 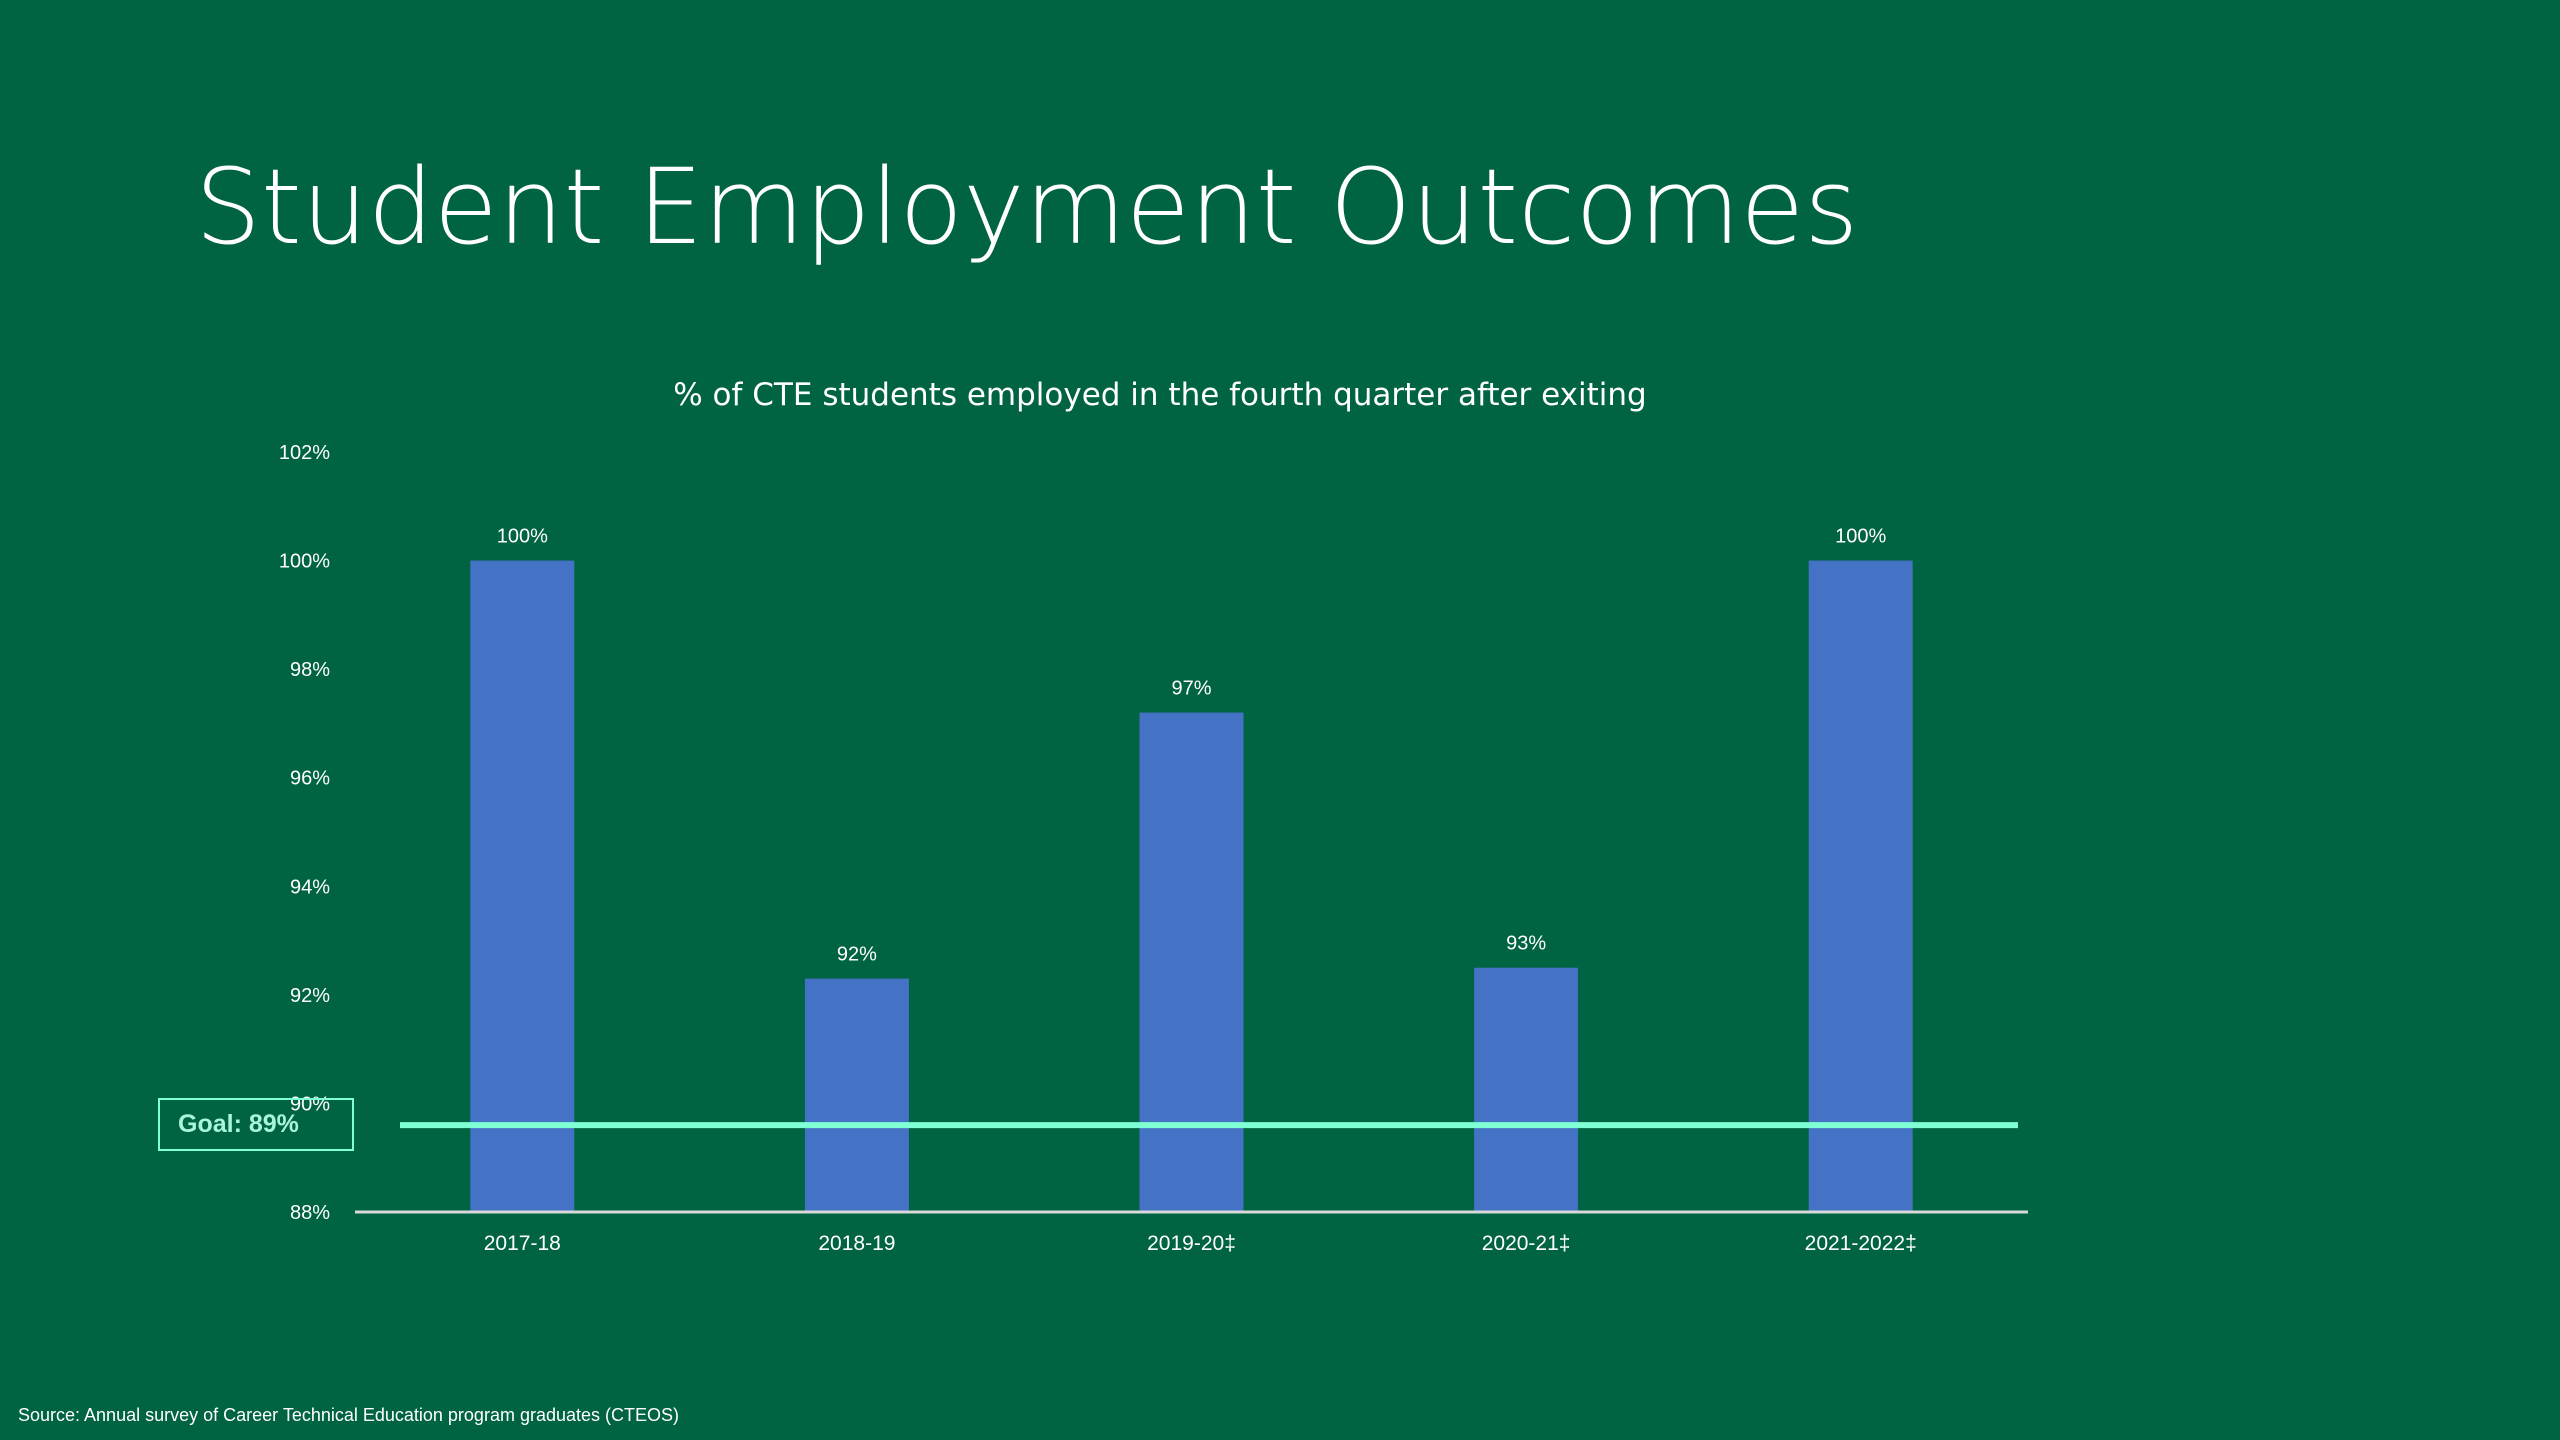 I want to click on data-label: 93%, so click(x=1526, y=944).